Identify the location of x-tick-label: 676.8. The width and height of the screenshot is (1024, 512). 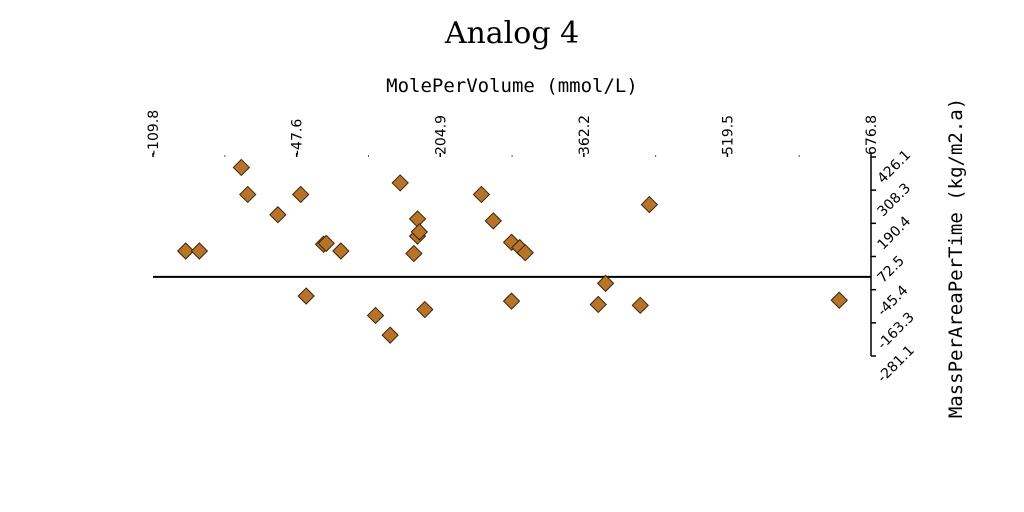
(872, 135).